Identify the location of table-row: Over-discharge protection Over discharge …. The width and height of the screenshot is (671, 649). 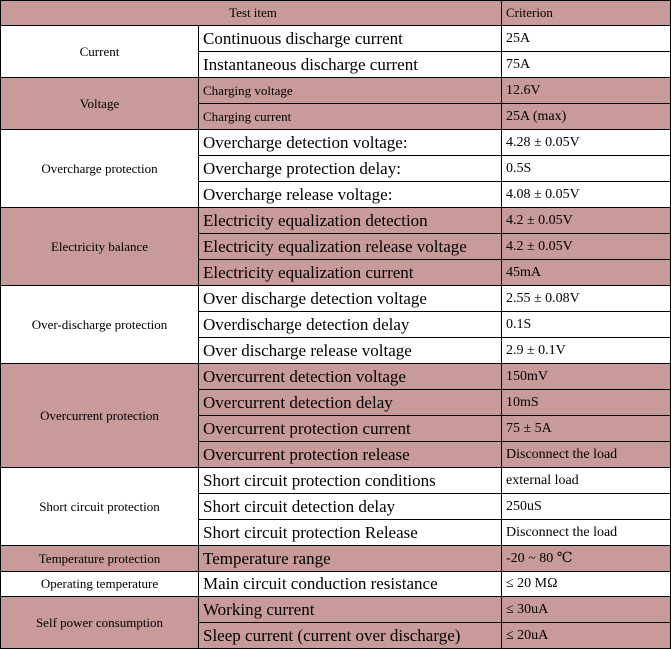
(335, 324).